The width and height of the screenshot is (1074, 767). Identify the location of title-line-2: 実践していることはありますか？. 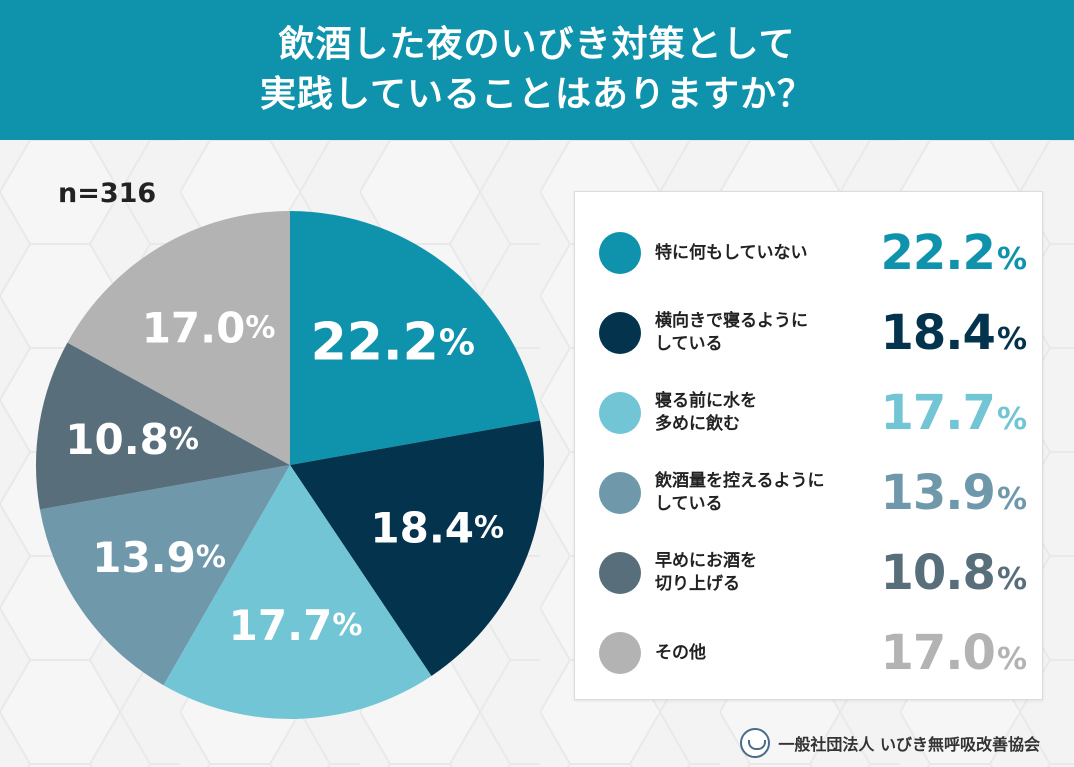
(537, 94).